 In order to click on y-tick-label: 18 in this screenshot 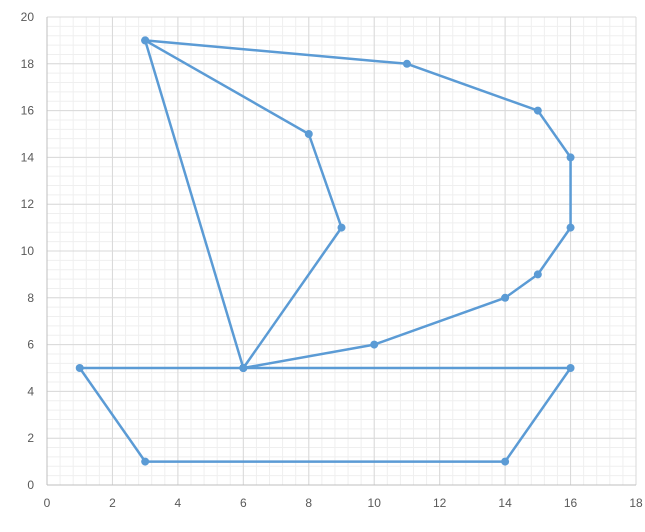, I will do `click(28, 64)`.